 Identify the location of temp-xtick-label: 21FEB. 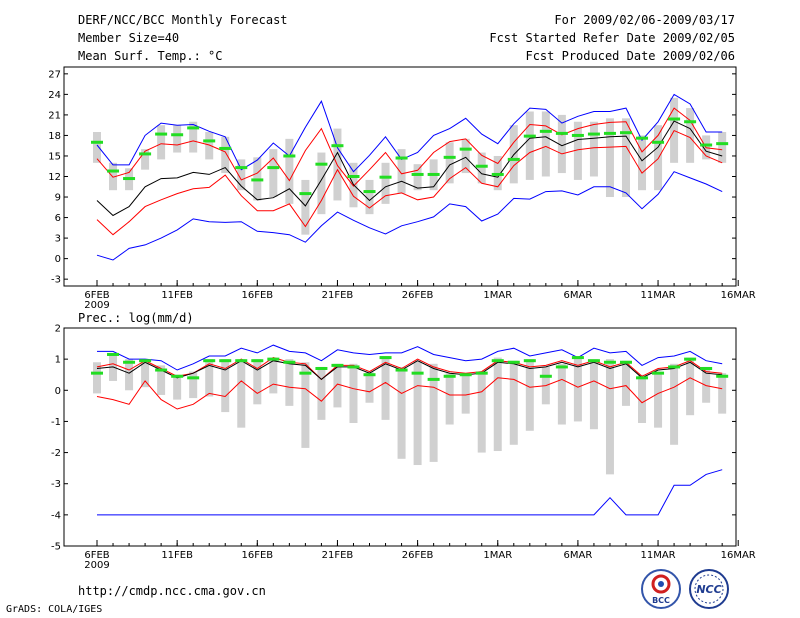
(338, 295).